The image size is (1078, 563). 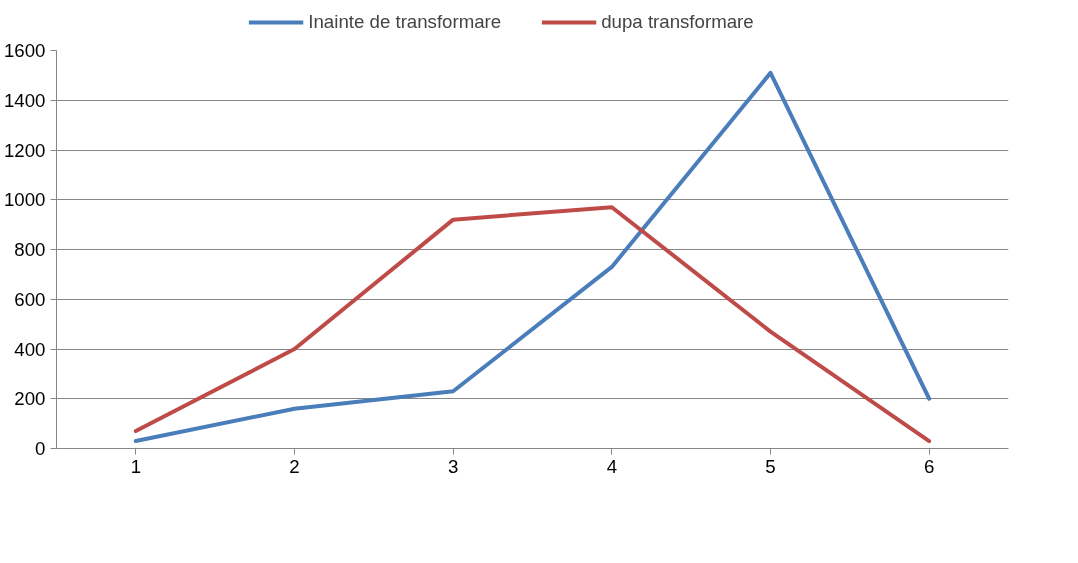 I want to click on legend-label: dupa transformare, so click(x=677, y=22).